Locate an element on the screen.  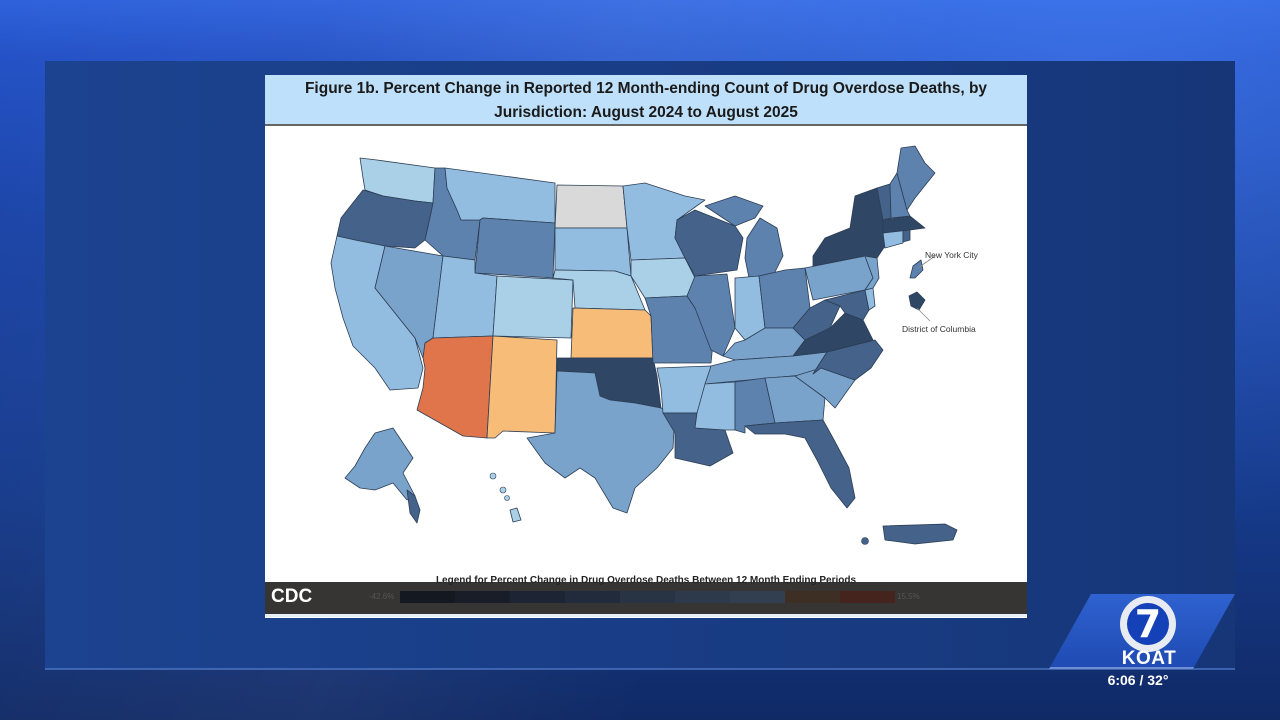
state-rhode-island is located at coordinates (906, 236).